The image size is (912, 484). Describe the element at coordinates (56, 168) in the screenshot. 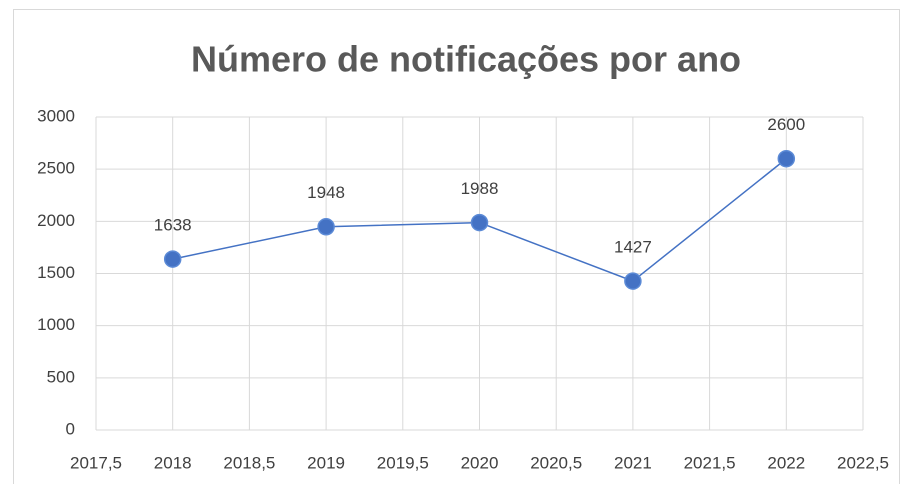

I see `y-tick-label: 2500` at that location.